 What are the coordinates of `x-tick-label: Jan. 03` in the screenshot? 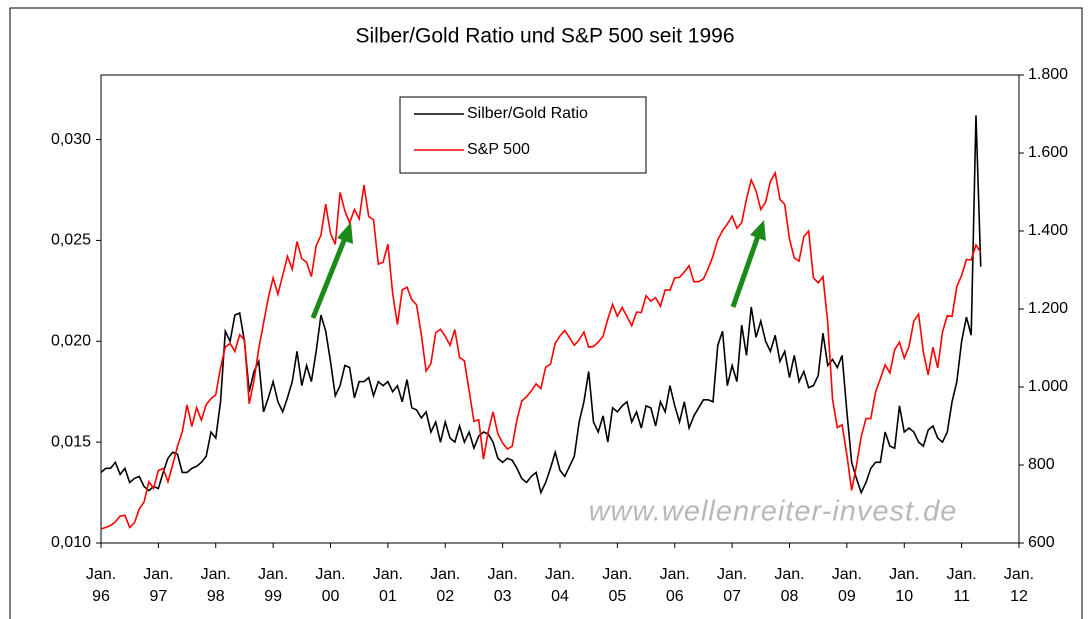 It's located at (502, 585).